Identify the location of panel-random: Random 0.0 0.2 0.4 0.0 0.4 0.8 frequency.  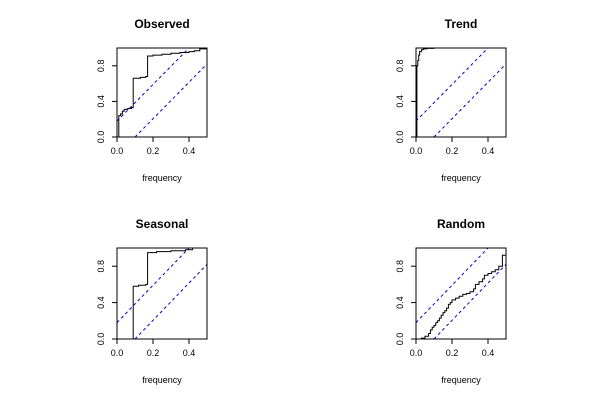
(451, 301).